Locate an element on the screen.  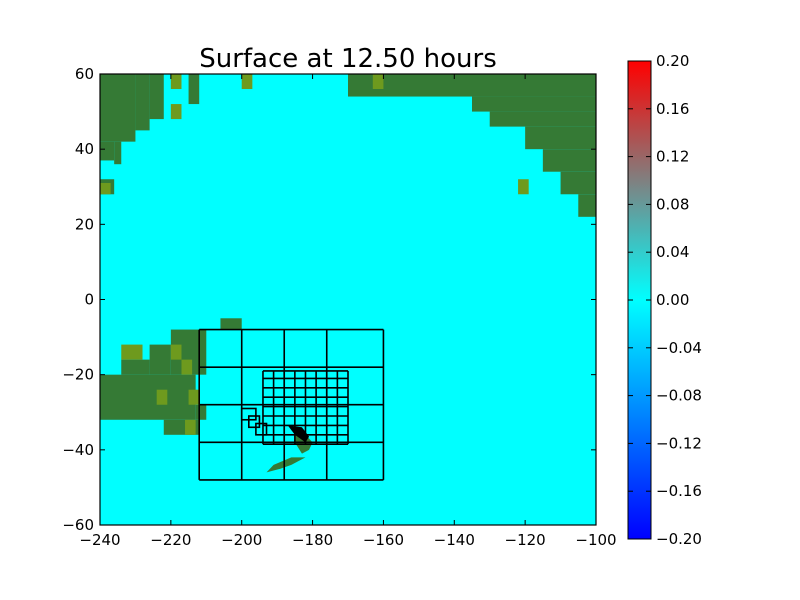
y-tick-label: 40 is located at coordinates (84, 149).